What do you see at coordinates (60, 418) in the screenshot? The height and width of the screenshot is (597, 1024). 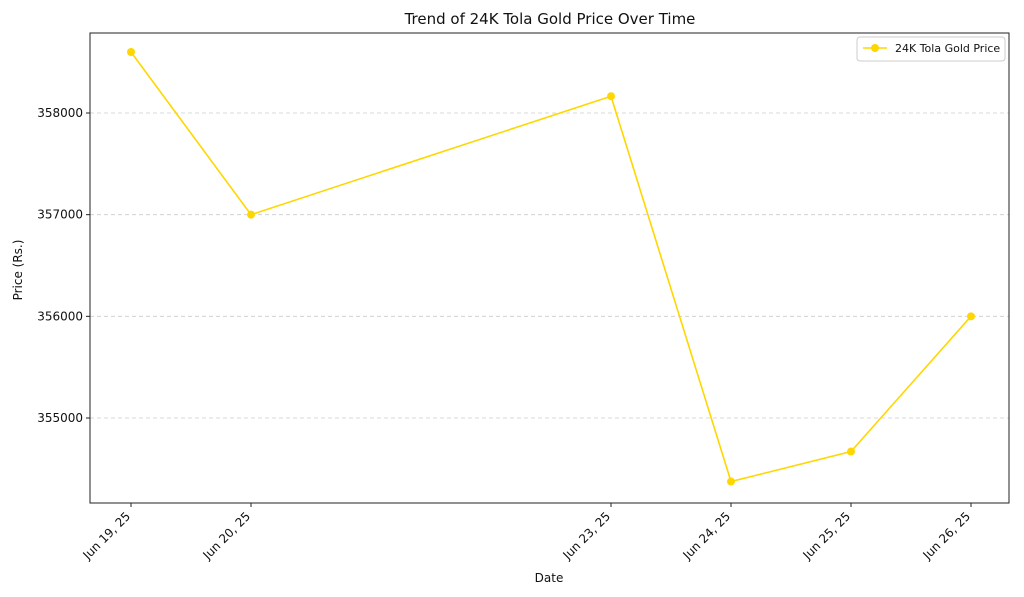 I see `y-tick-label: 355000` at bounding box center [60, 418].